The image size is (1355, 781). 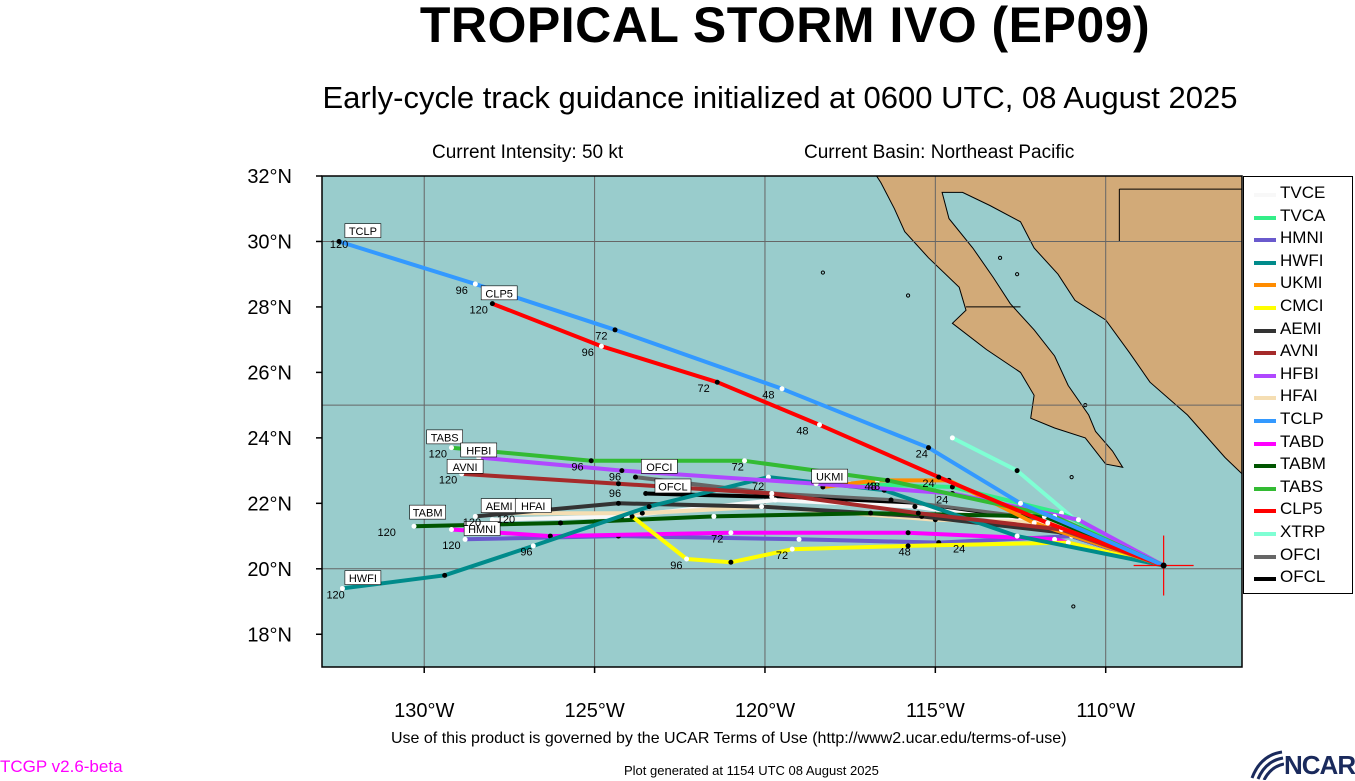 What do you see at coordinates (1302, 238) in the screenshot?
I see `legend-label: HMNI` at bounding box center [1302, 238].